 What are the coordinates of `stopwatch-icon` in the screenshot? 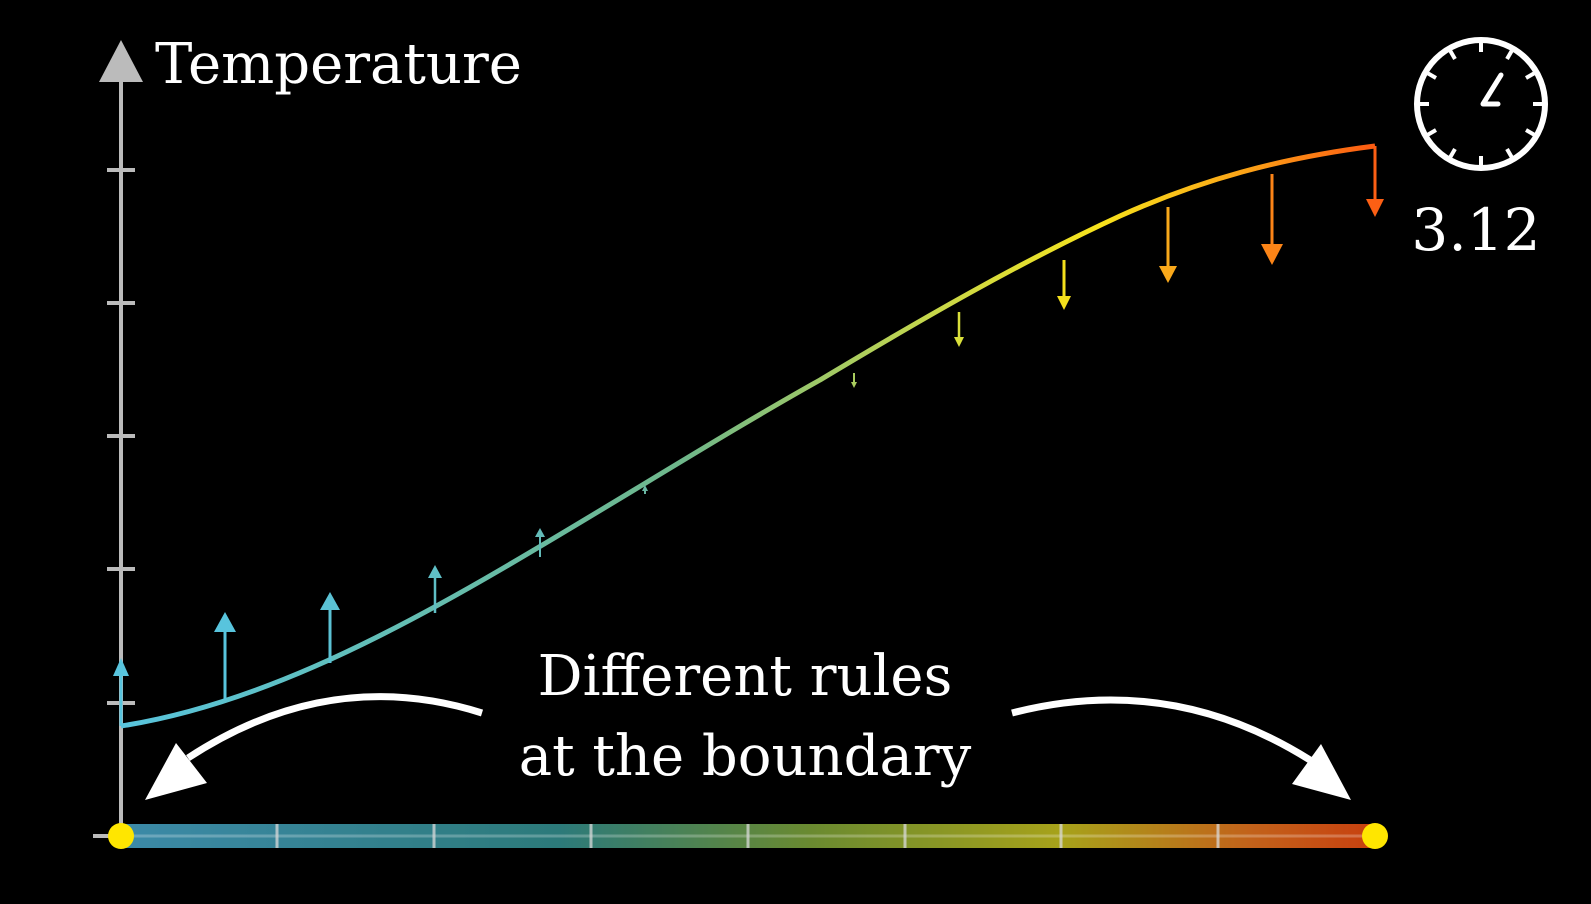 It's located at (1481, 104).